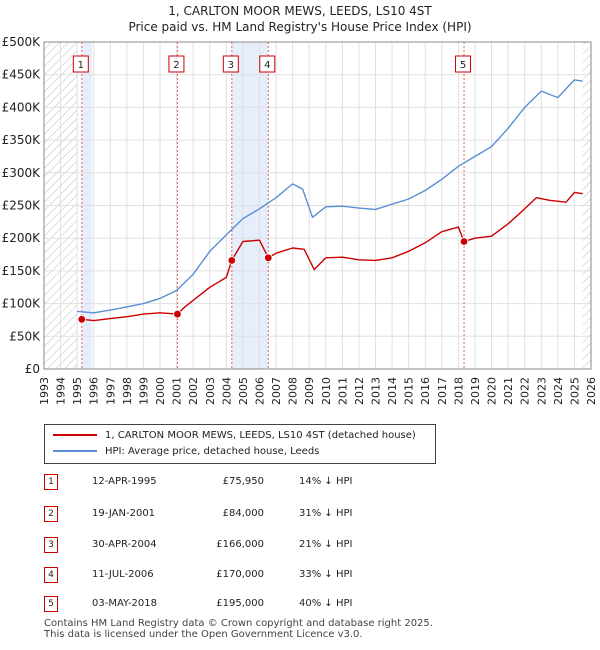  Describe the element at coordinates (591, 391) in the screenshot. I see `x-tick-label: 2026` at that location.